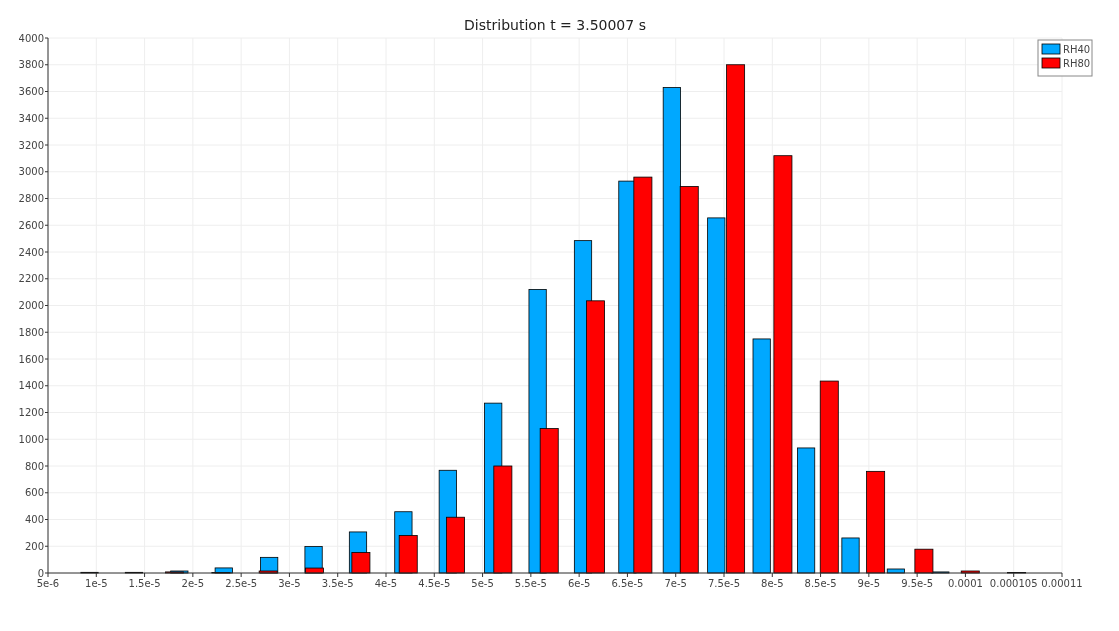 This screenshot has width=1119, height=631. What do you see at coordinates (31, 225) in the screenshot?
I see `y-tick-label: 2600` at bounding box center [31, 225].